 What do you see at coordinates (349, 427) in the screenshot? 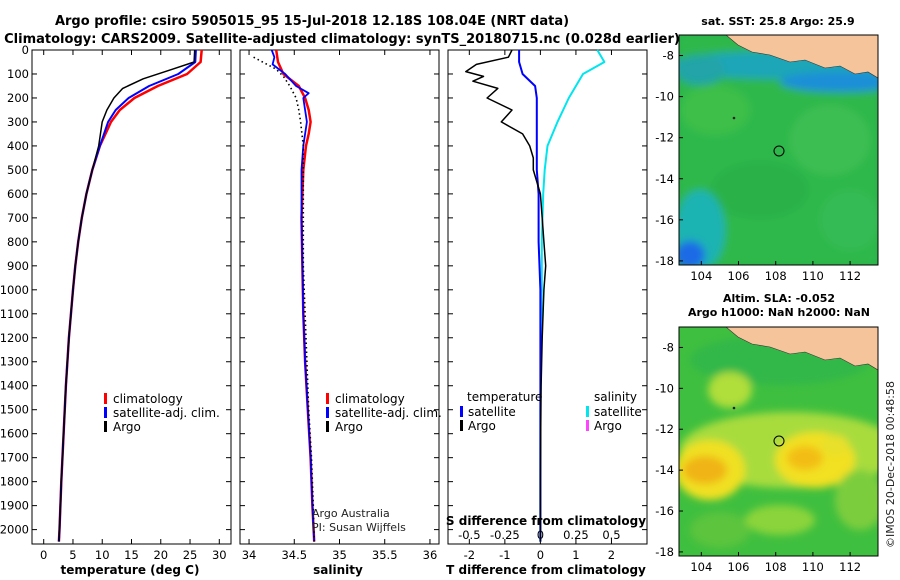
I see `sal-legend-argo-label: Argo` at bounding box center [349, 427].